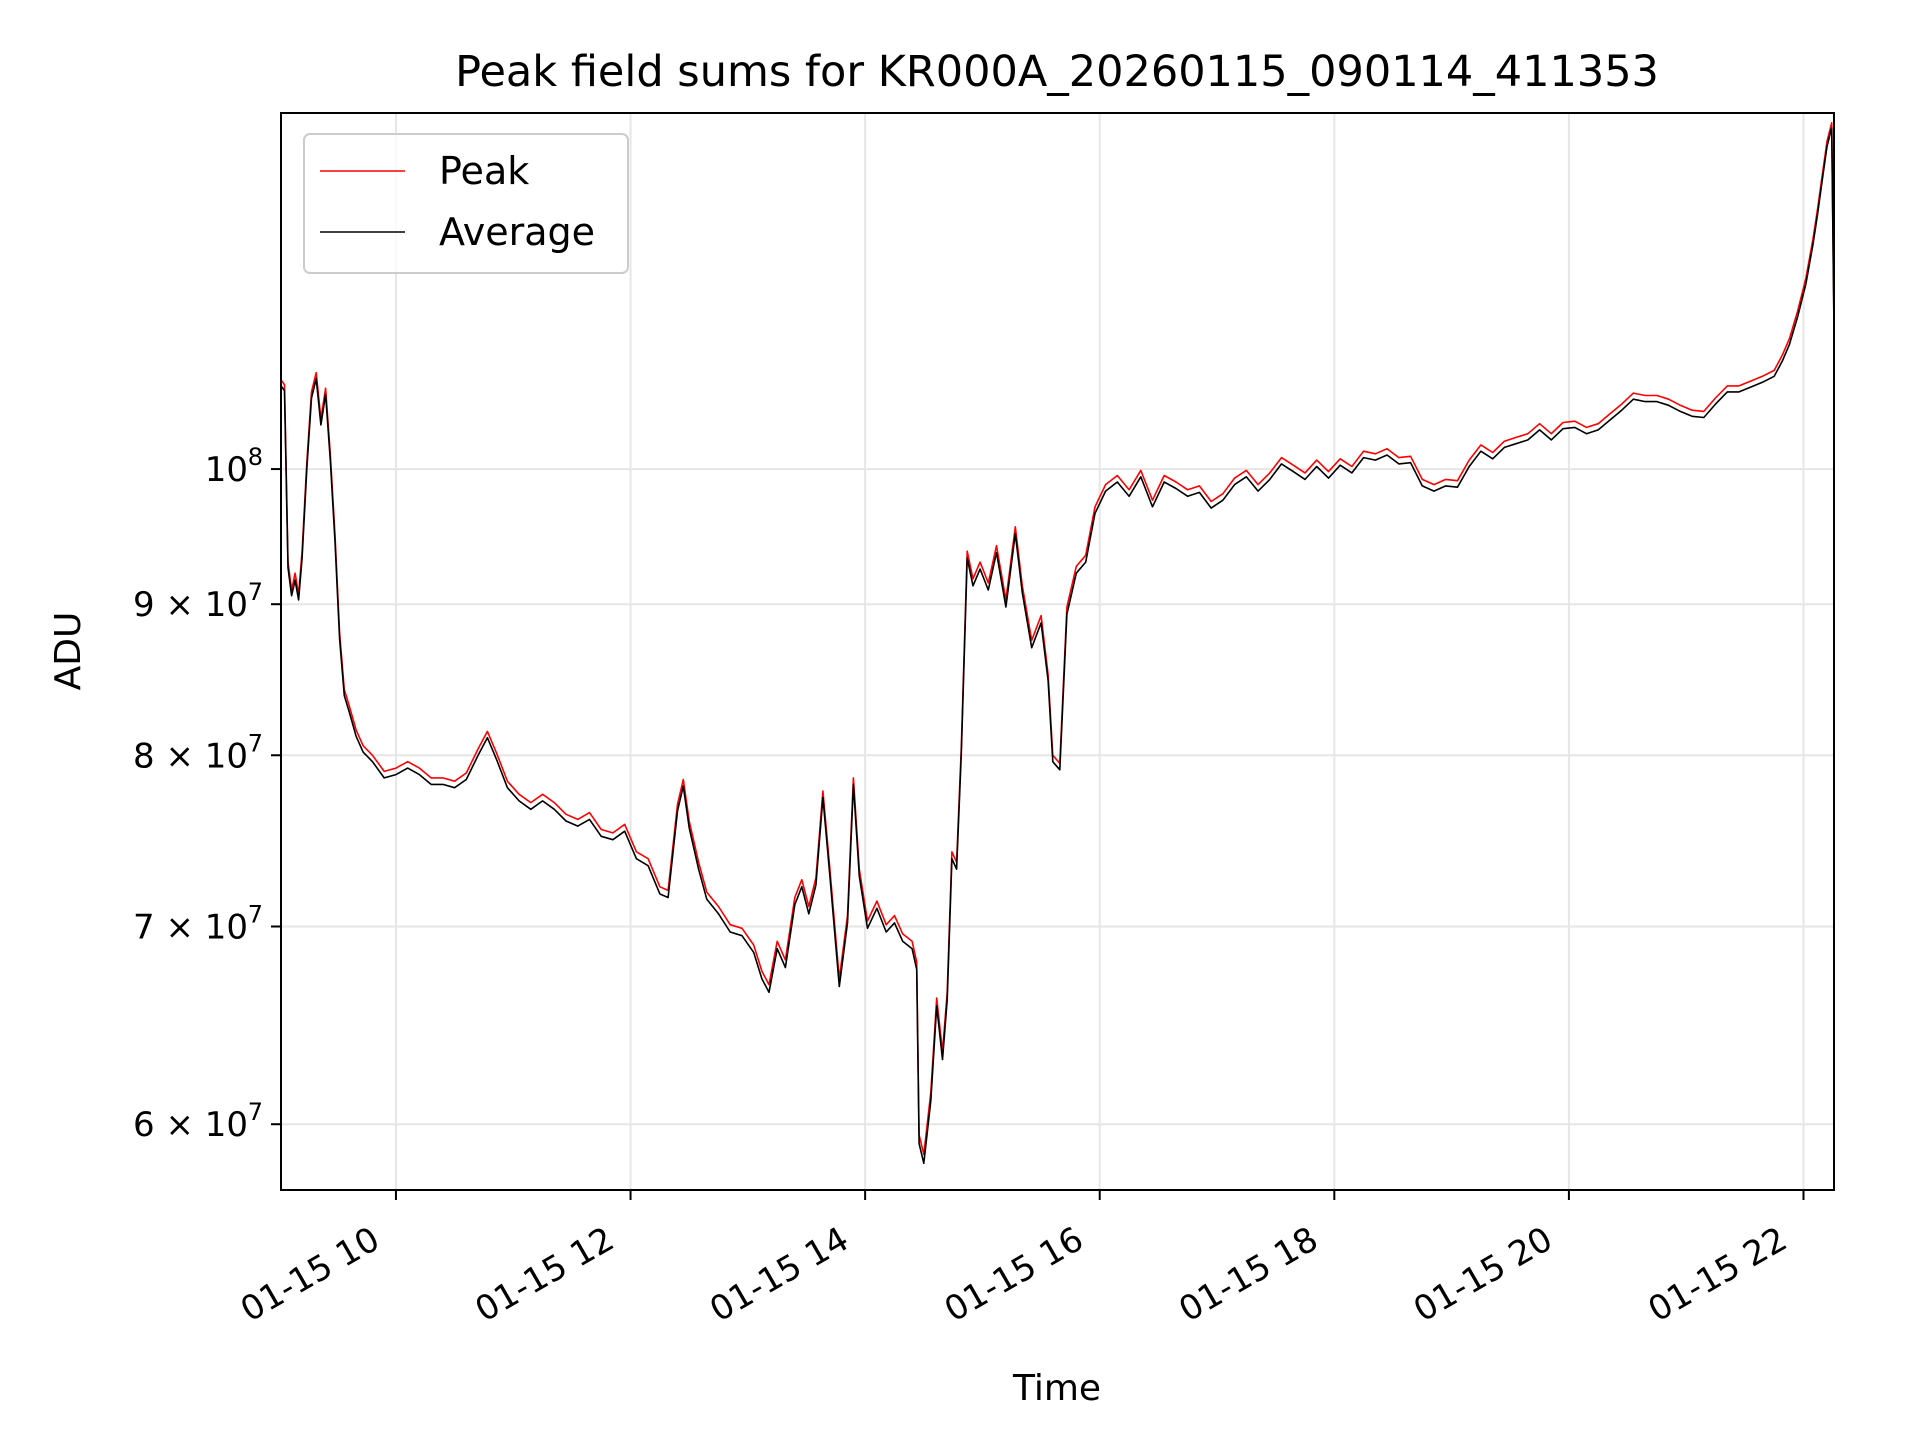 Image resolution: width=1920 pixels, height=1444 pixels. I want to click on y-tick-label: 6 × 10, so click(190, 1125).